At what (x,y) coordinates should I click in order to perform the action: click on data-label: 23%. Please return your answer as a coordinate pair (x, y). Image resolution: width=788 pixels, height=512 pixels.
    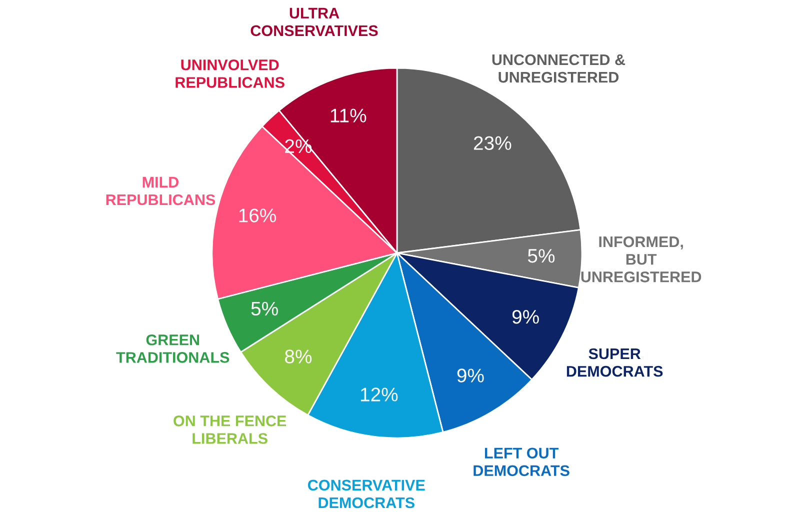
    Looking at the image, I should click on (493, 143).